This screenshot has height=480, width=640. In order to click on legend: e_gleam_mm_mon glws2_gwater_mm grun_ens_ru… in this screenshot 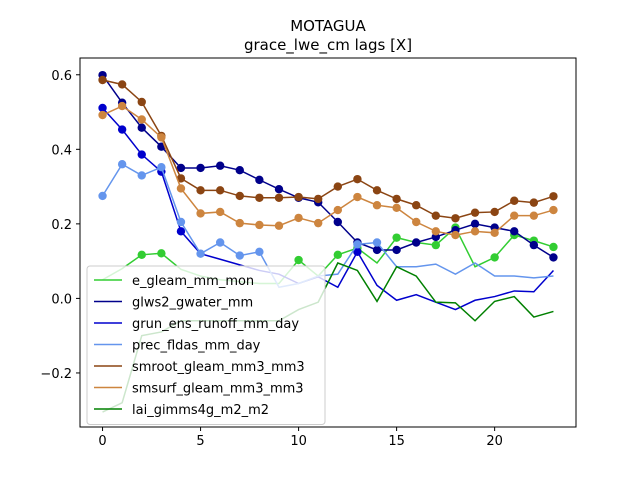, I will do `click(206, 345)`.